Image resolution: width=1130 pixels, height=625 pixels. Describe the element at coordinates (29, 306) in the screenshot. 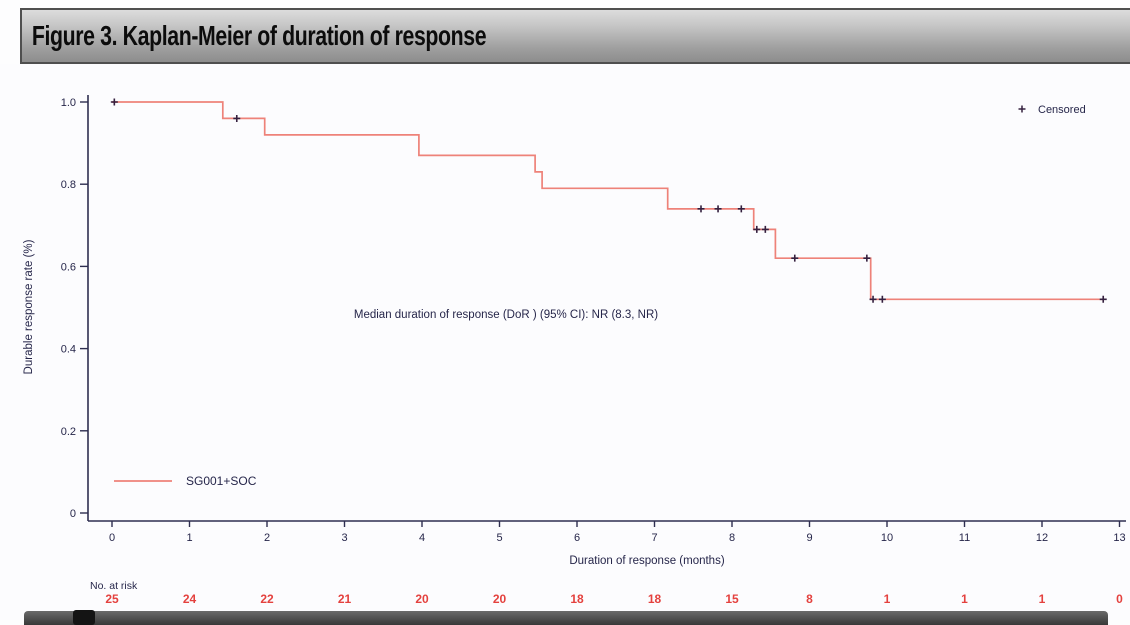

I see `y-axis-label: Durable response rate (%)` at that location.